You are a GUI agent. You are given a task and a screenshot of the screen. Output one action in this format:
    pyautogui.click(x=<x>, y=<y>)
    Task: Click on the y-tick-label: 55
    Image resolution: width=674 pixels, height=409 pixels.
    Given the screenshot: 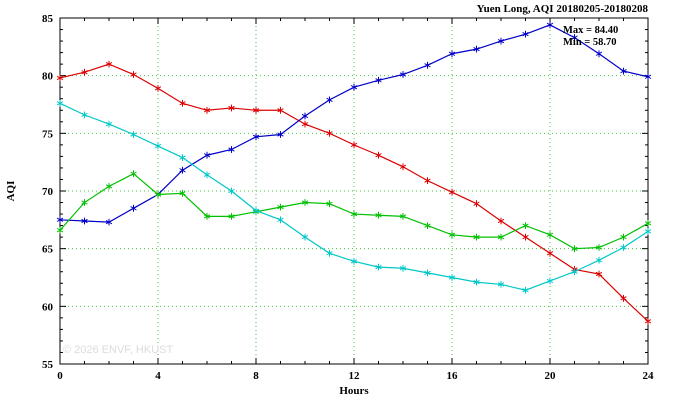 What is the action you would take?
    pyautogui.click(x=48, y=365)
    